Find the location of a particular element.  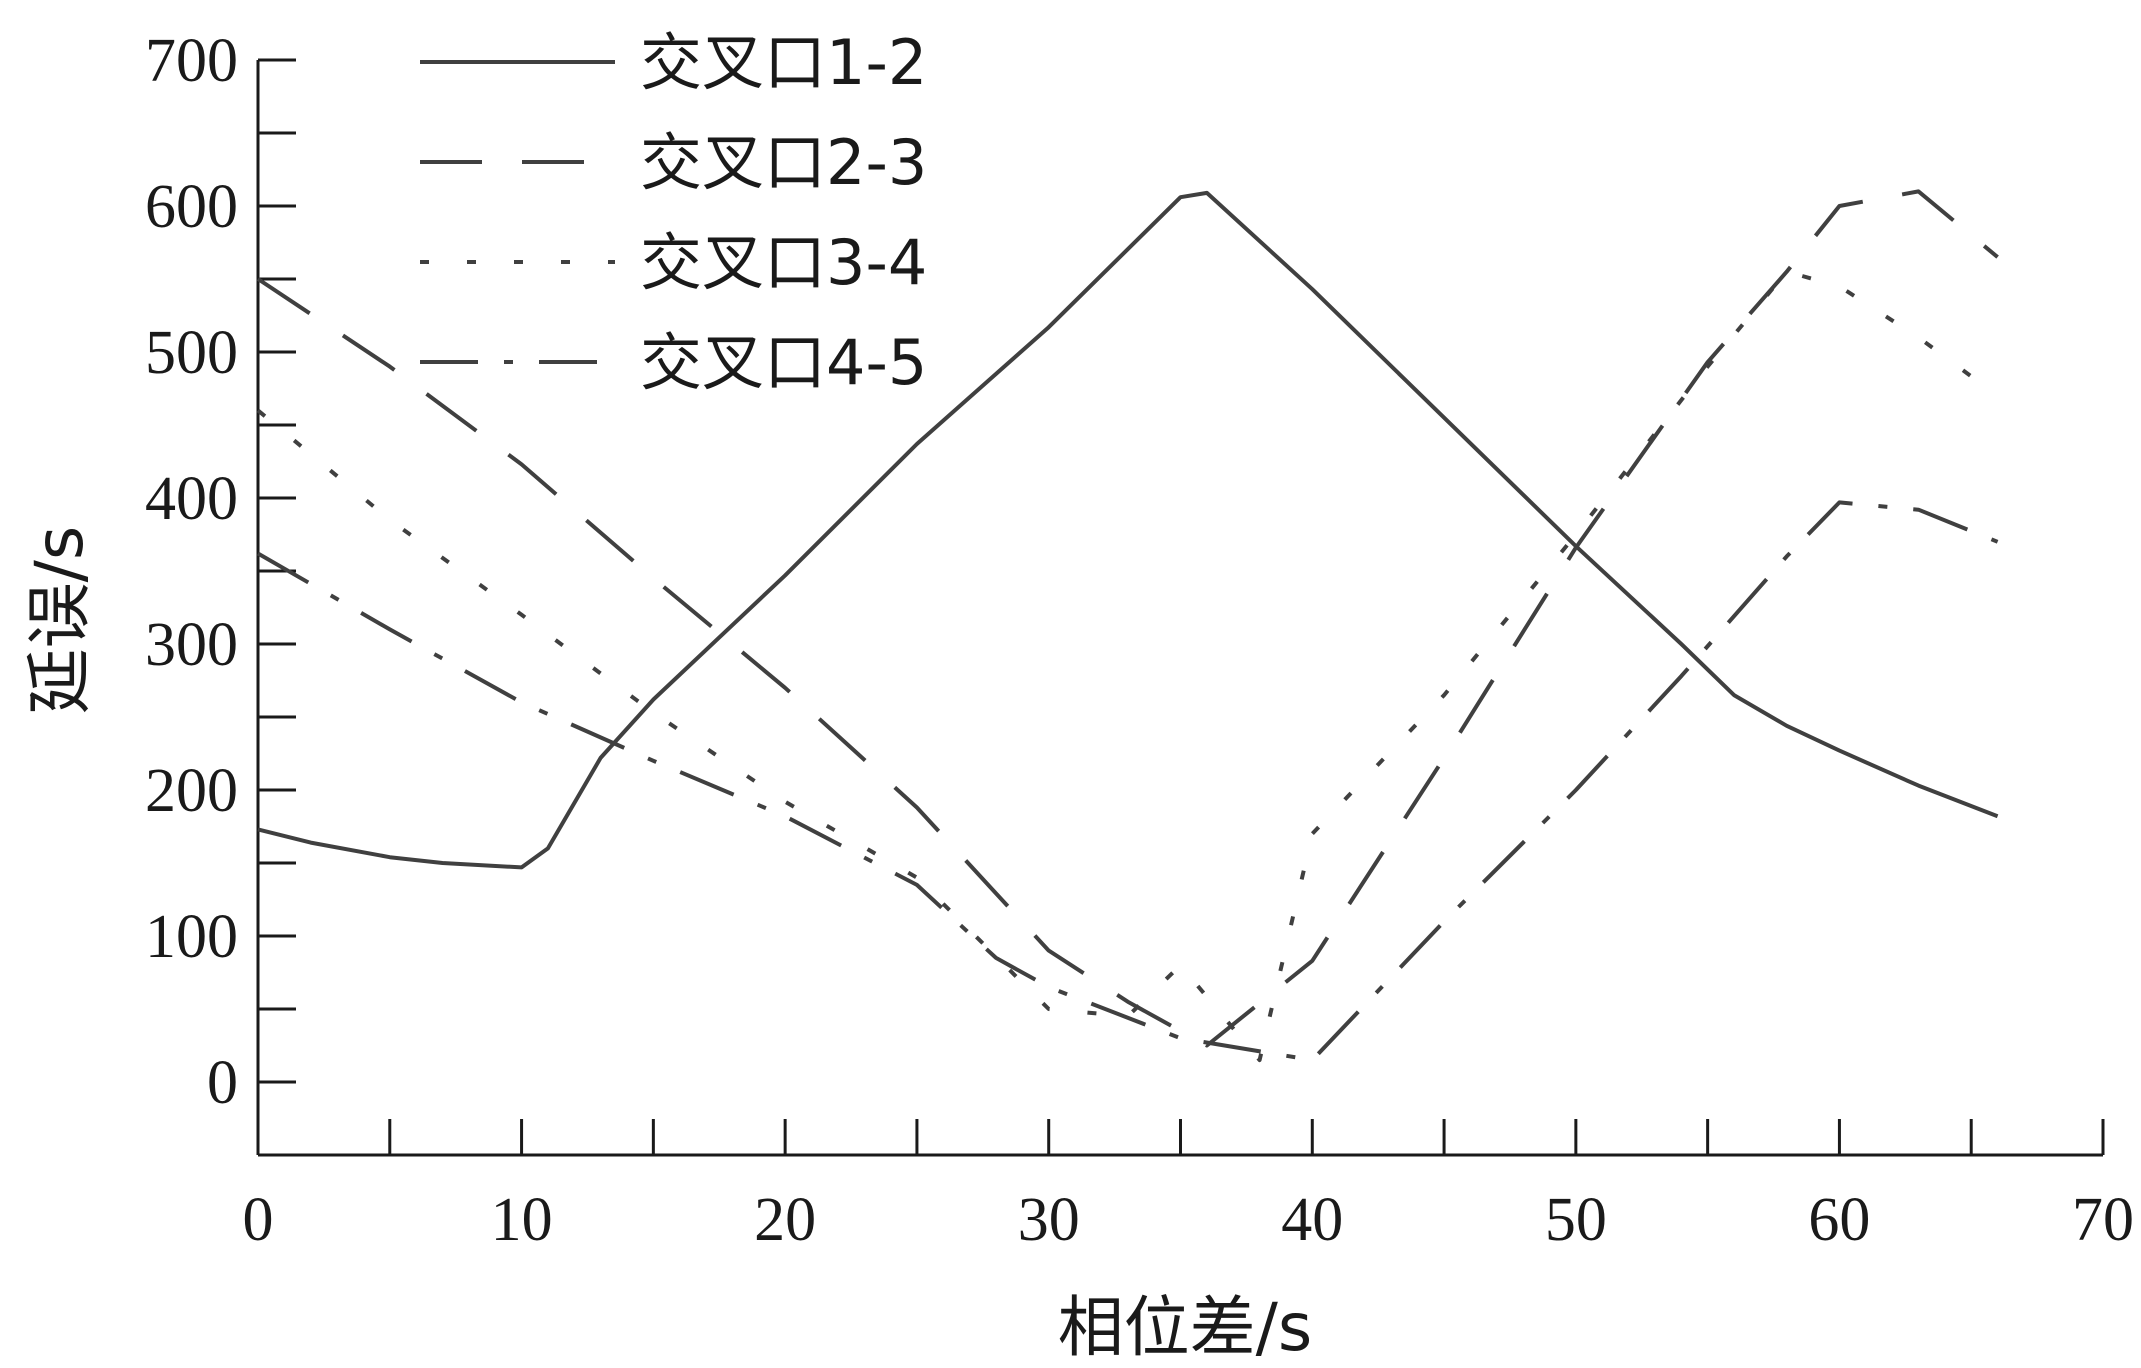

x-tick-label: 60 is located at coordinates (1839, 1220).